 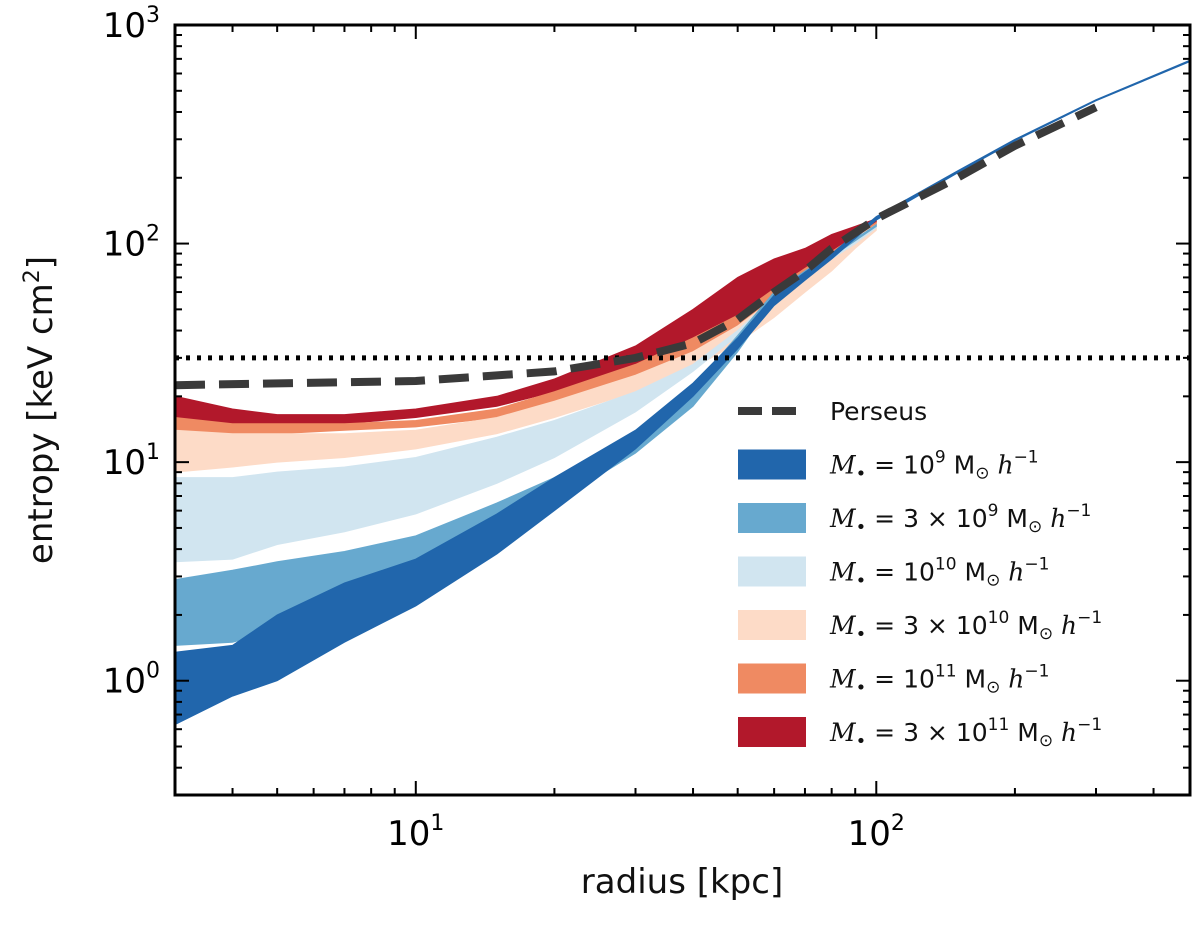 I want to click on legend-label-perseus: Perseus, so click(x=878, y=411).